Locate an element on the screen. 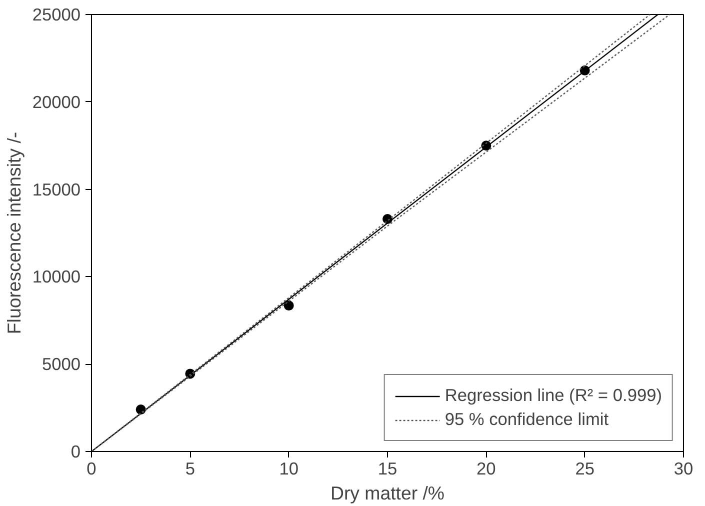  x-tick-label: 30 is located at coordinates (684, 468).